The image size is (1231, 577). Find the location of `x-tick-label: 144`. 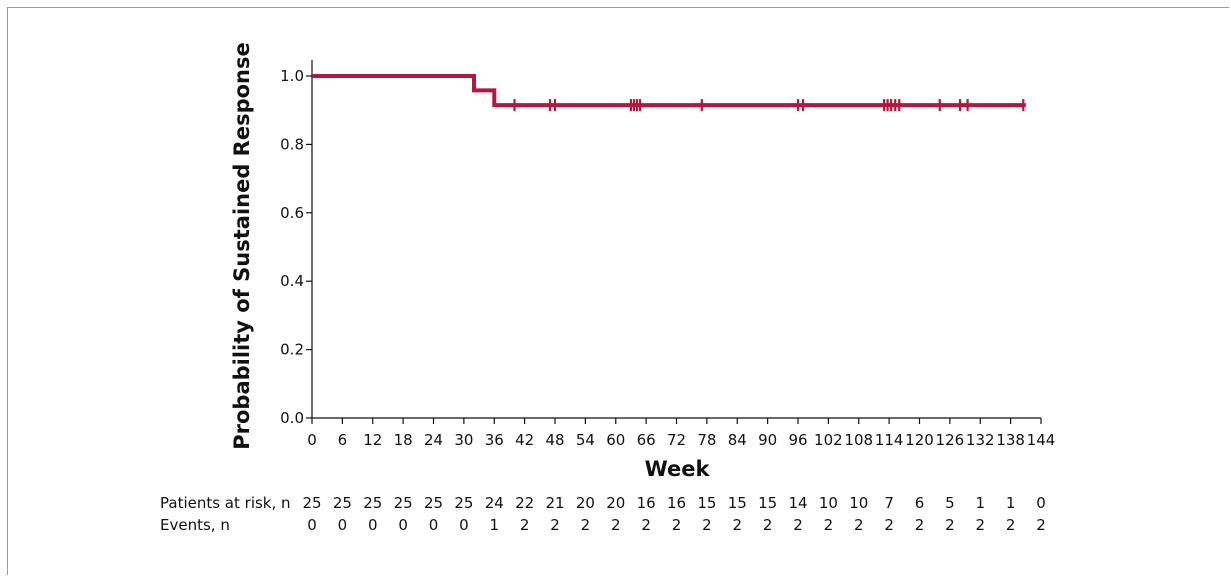

x-tick-label: 144 is located at coordinates (1041, 440).